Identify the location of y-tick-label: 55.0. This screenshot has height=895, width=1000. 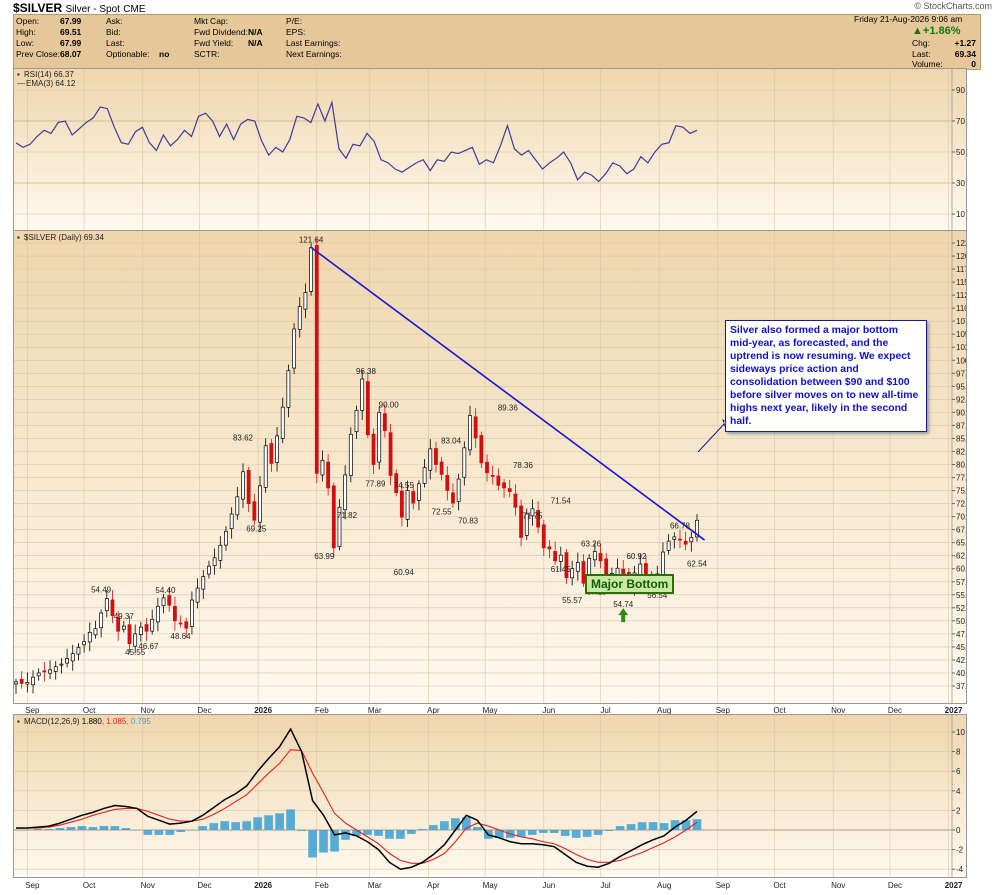
(961, 595).